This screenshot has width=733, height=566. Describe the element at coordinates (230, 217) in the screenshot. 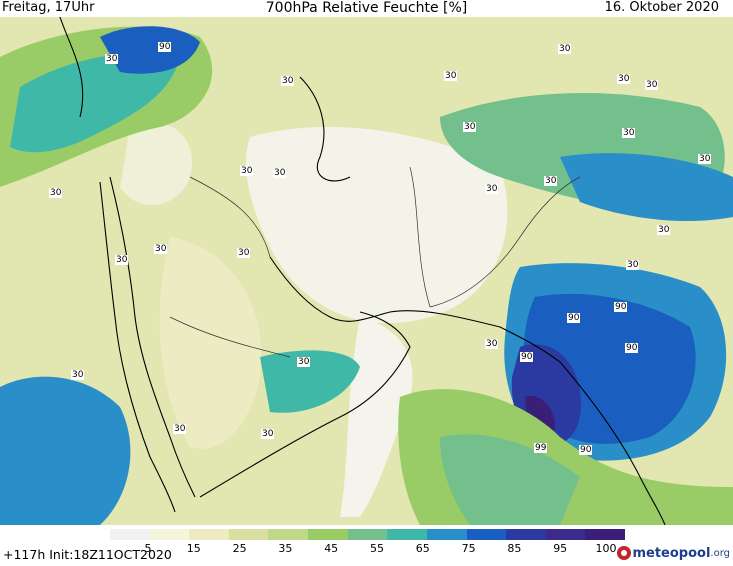

I see `border-iraq` at that location.